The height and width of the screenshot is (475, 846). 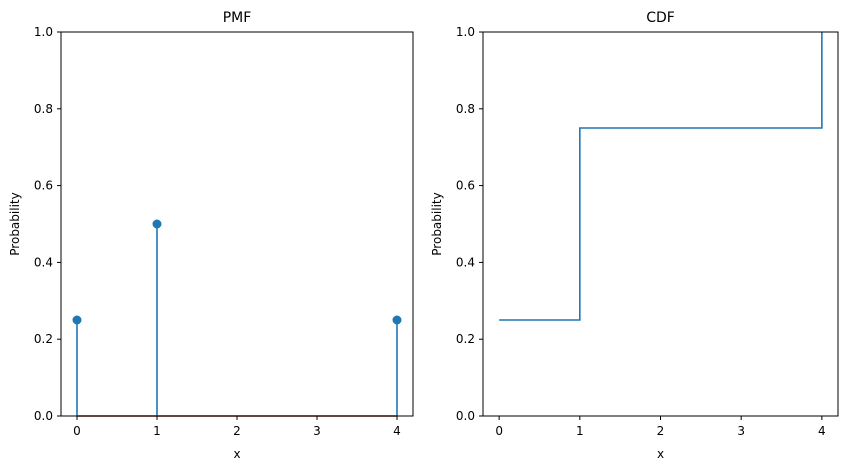 What do you see at coordinates (43, 339) in the screenshot?
I see `pmf-y-tick-label: 0.2` at bounding box center [43, 339].